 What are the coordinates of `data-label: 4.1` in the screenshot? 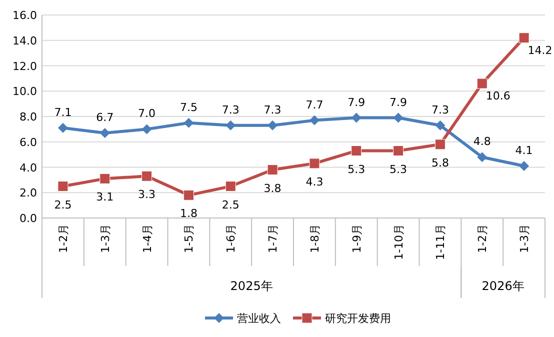 It's located at (524, 150).